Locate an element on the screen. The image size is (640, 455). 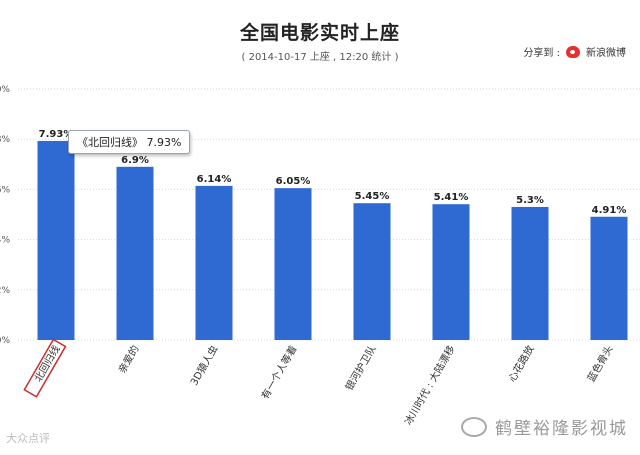
x-tick-label: 3D猿人虫 is located at coordinates (203, 365).